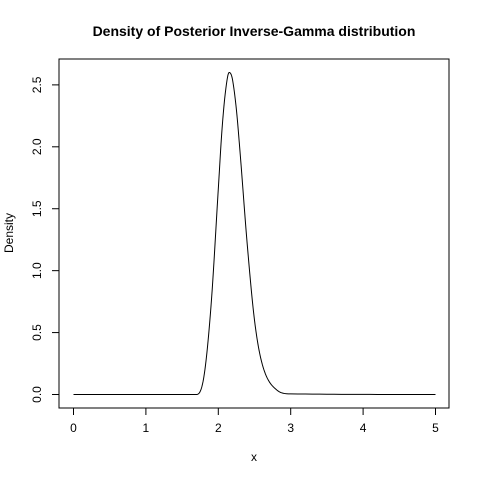 The width and height of the screenshot is (480, 480). What do you see at coordinates (37, 332) in the screenshot?
I see `y-tick-label: 0.5` at bounding box center [37, 332].